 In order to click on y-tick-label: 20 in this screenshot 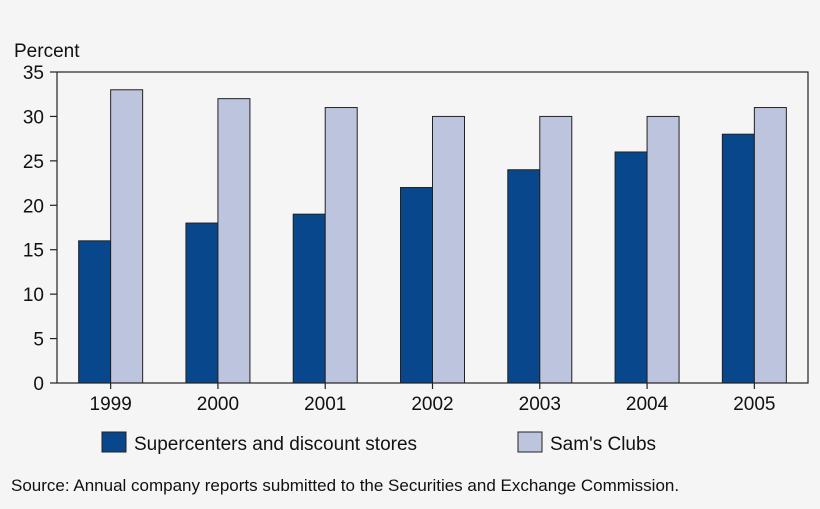, I will do `click(33, 206)`.